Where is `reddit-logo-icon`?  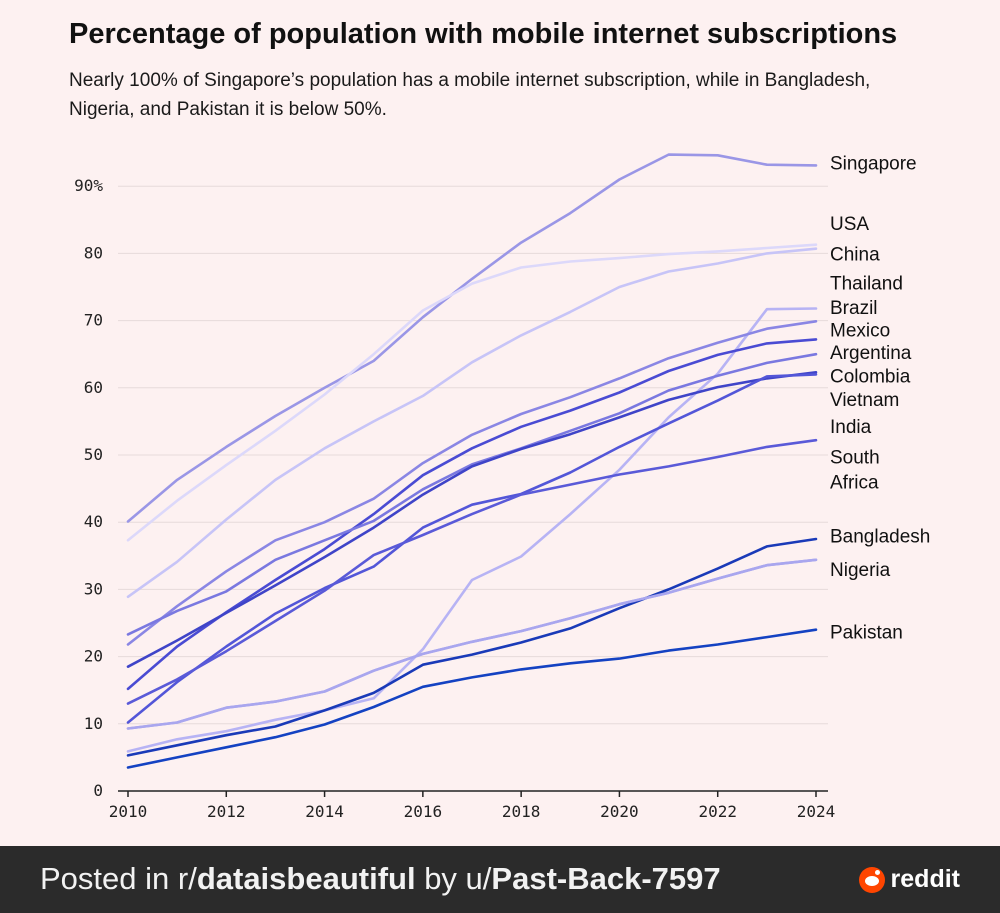 reddit-logo-icon is located at coordinates (871, 879).